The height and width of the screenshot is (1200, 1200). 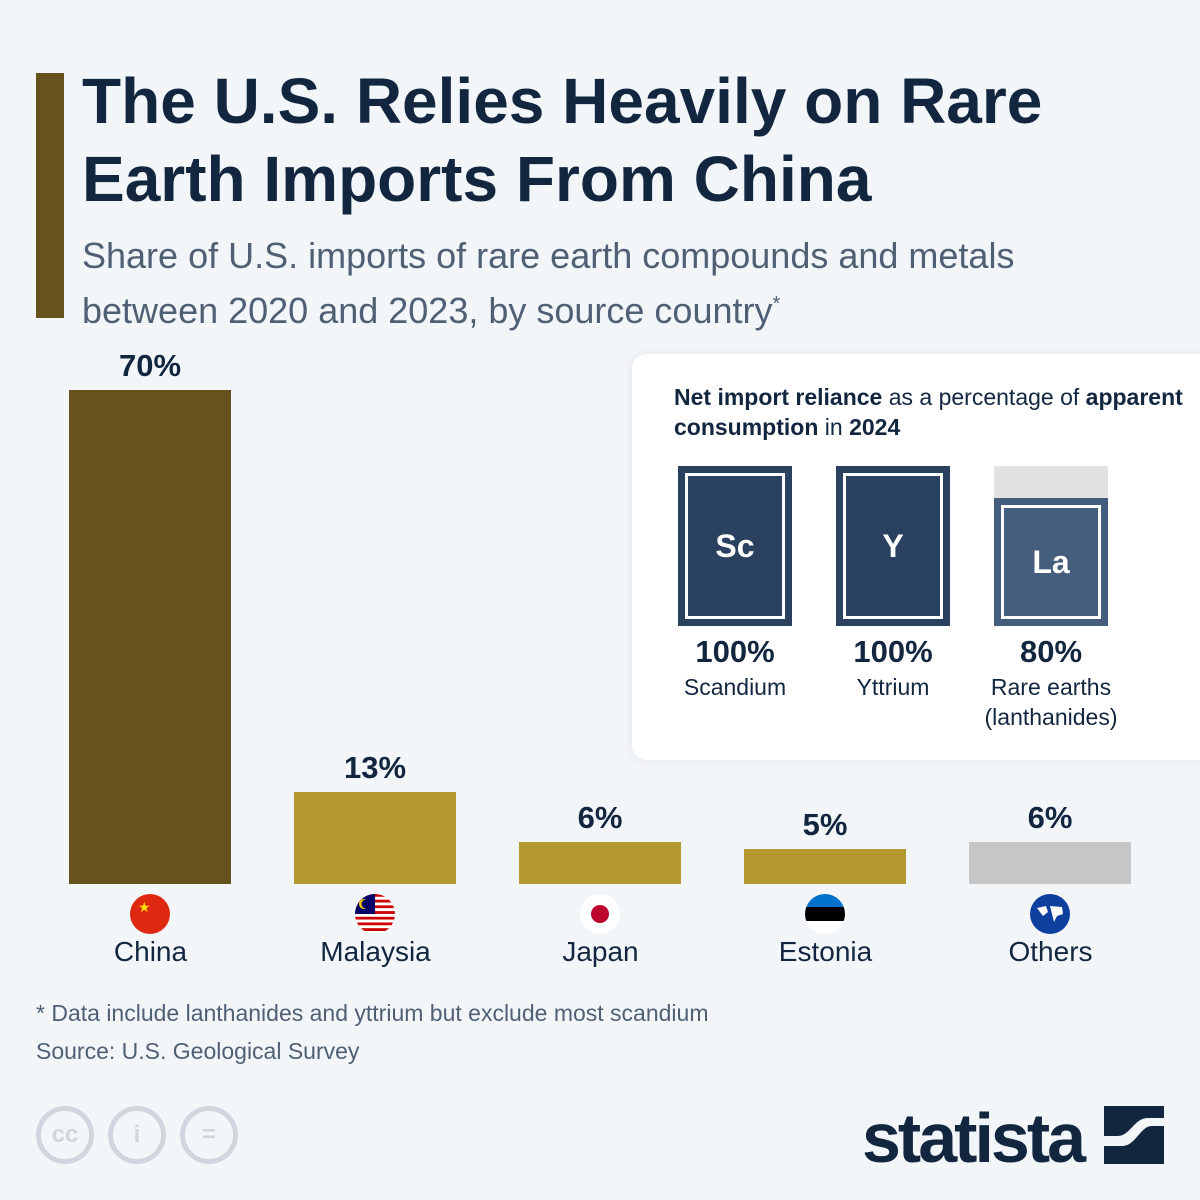 I want to click on element-tile-y: Y, so click(x=893, y=546).